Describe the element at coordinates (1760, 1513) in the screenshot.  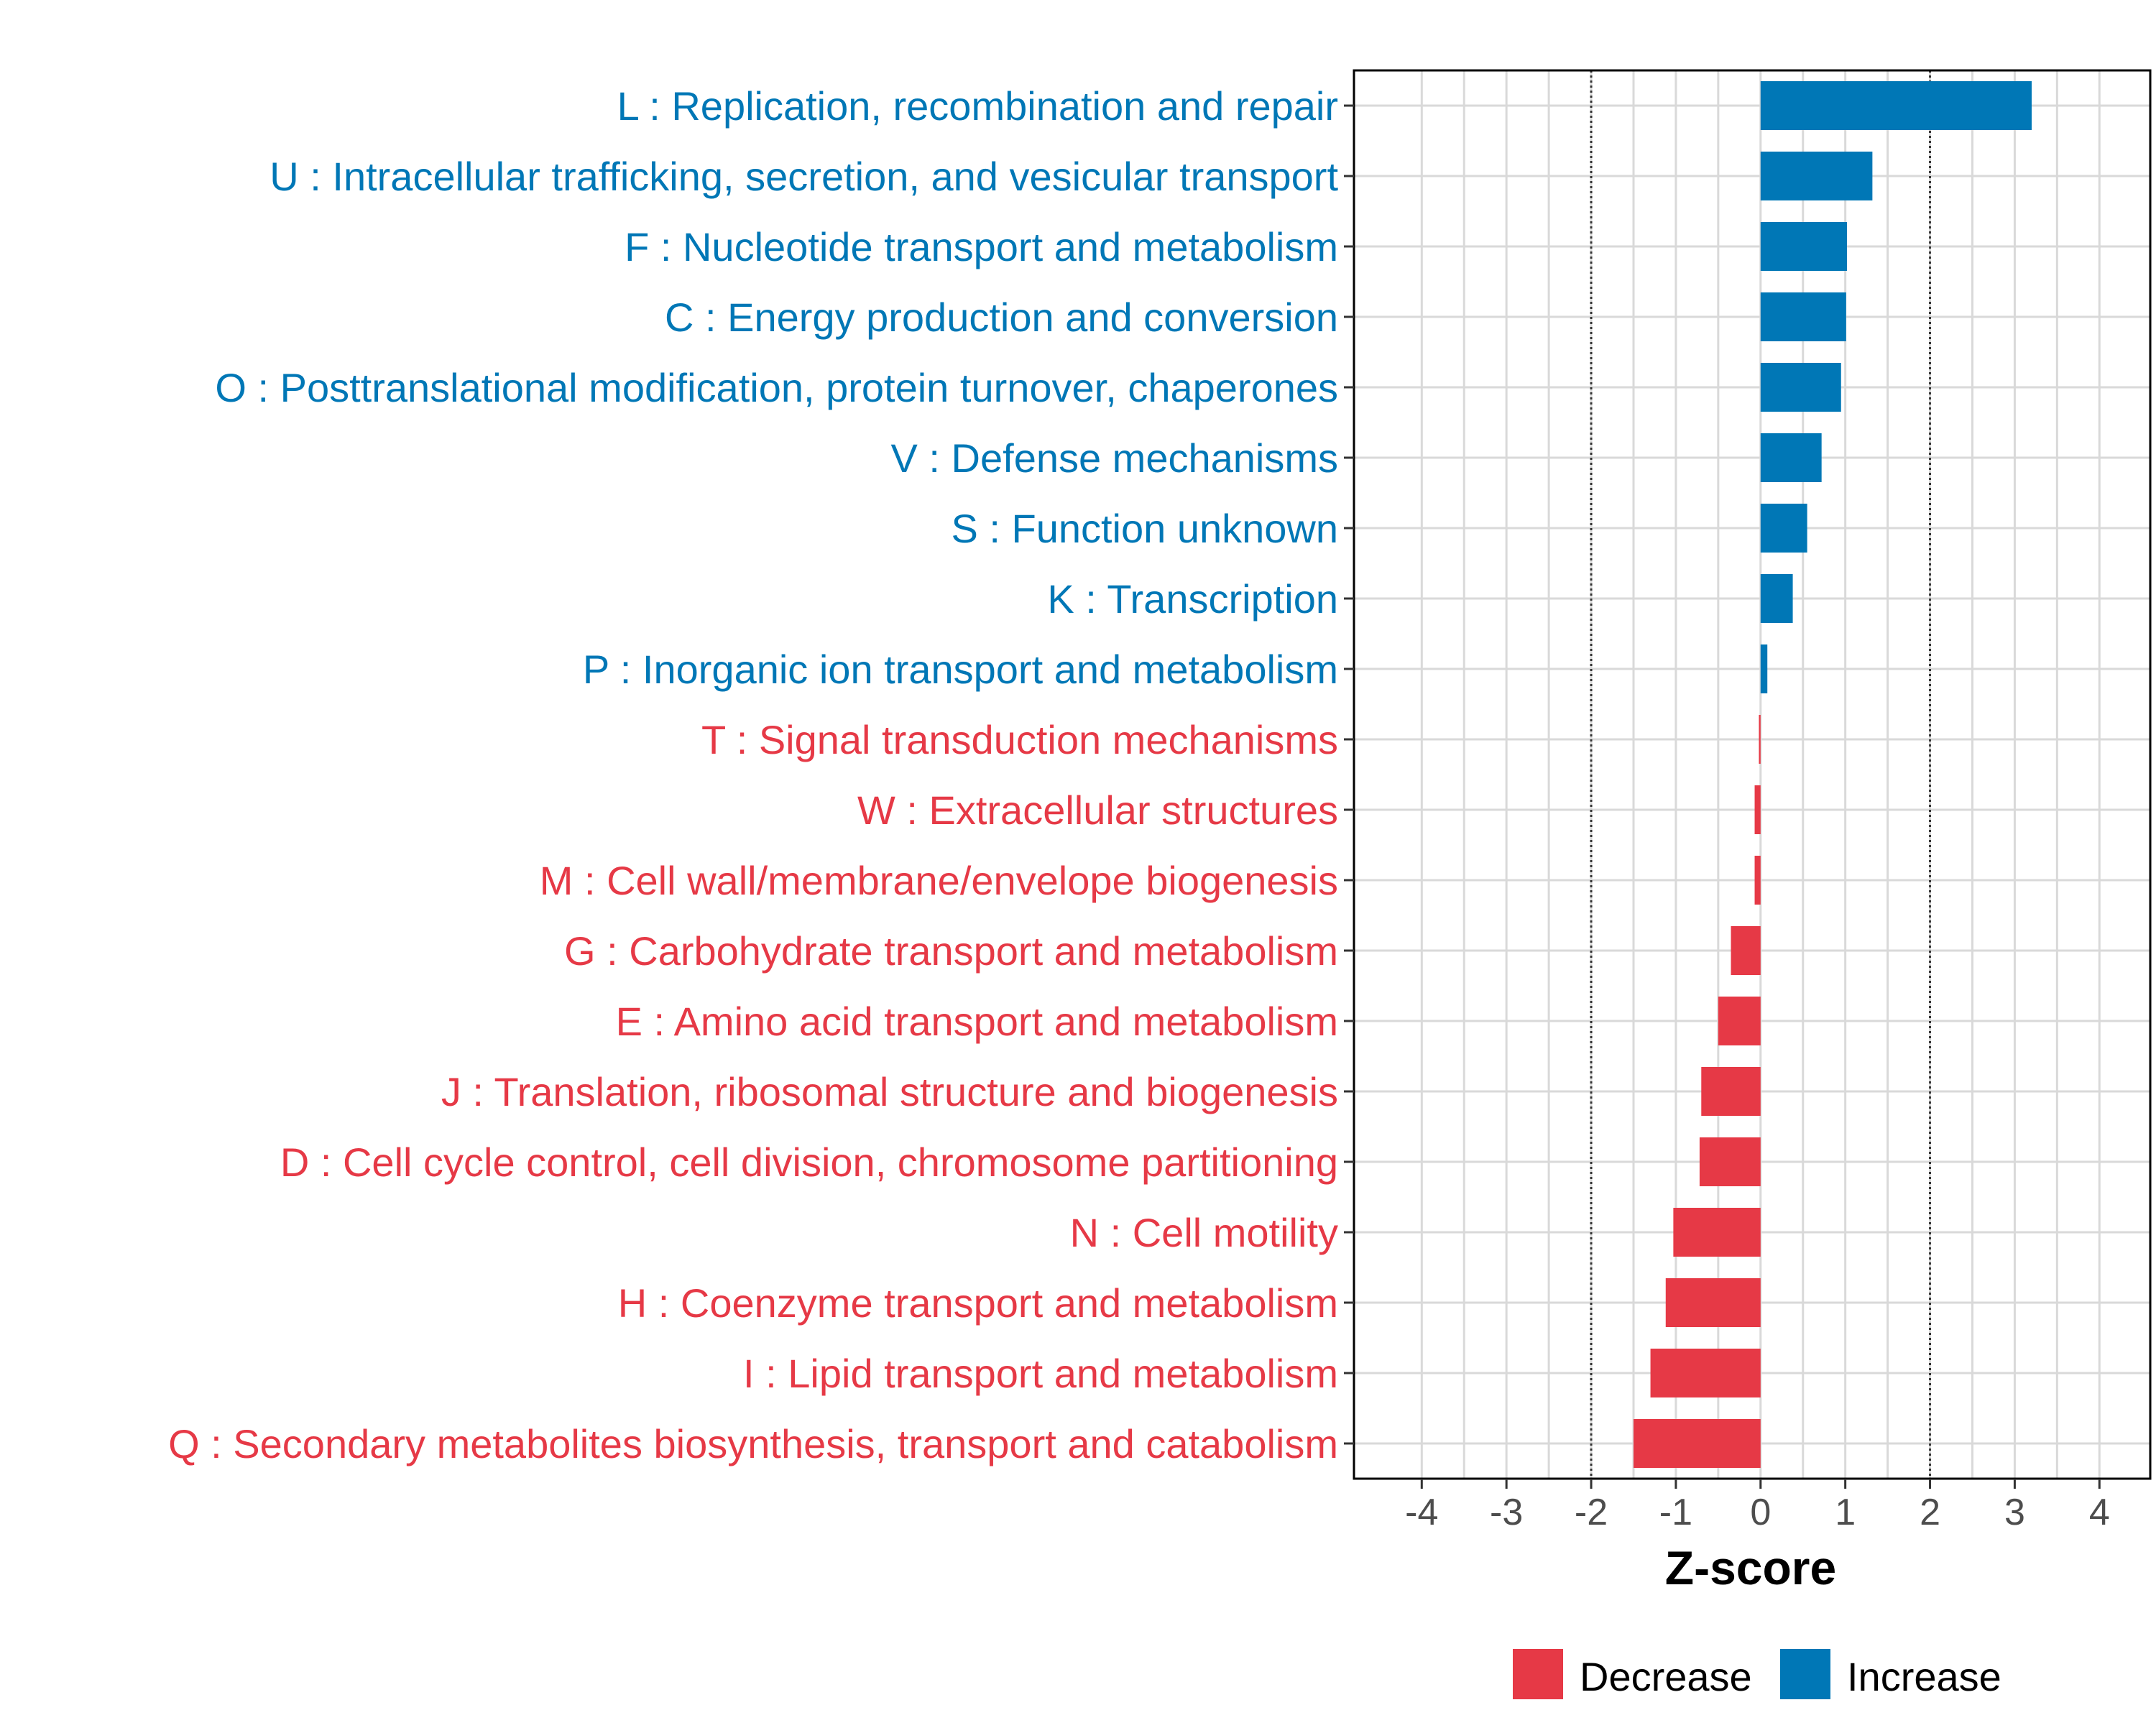
I see `x-tick-label: 0` at that location.